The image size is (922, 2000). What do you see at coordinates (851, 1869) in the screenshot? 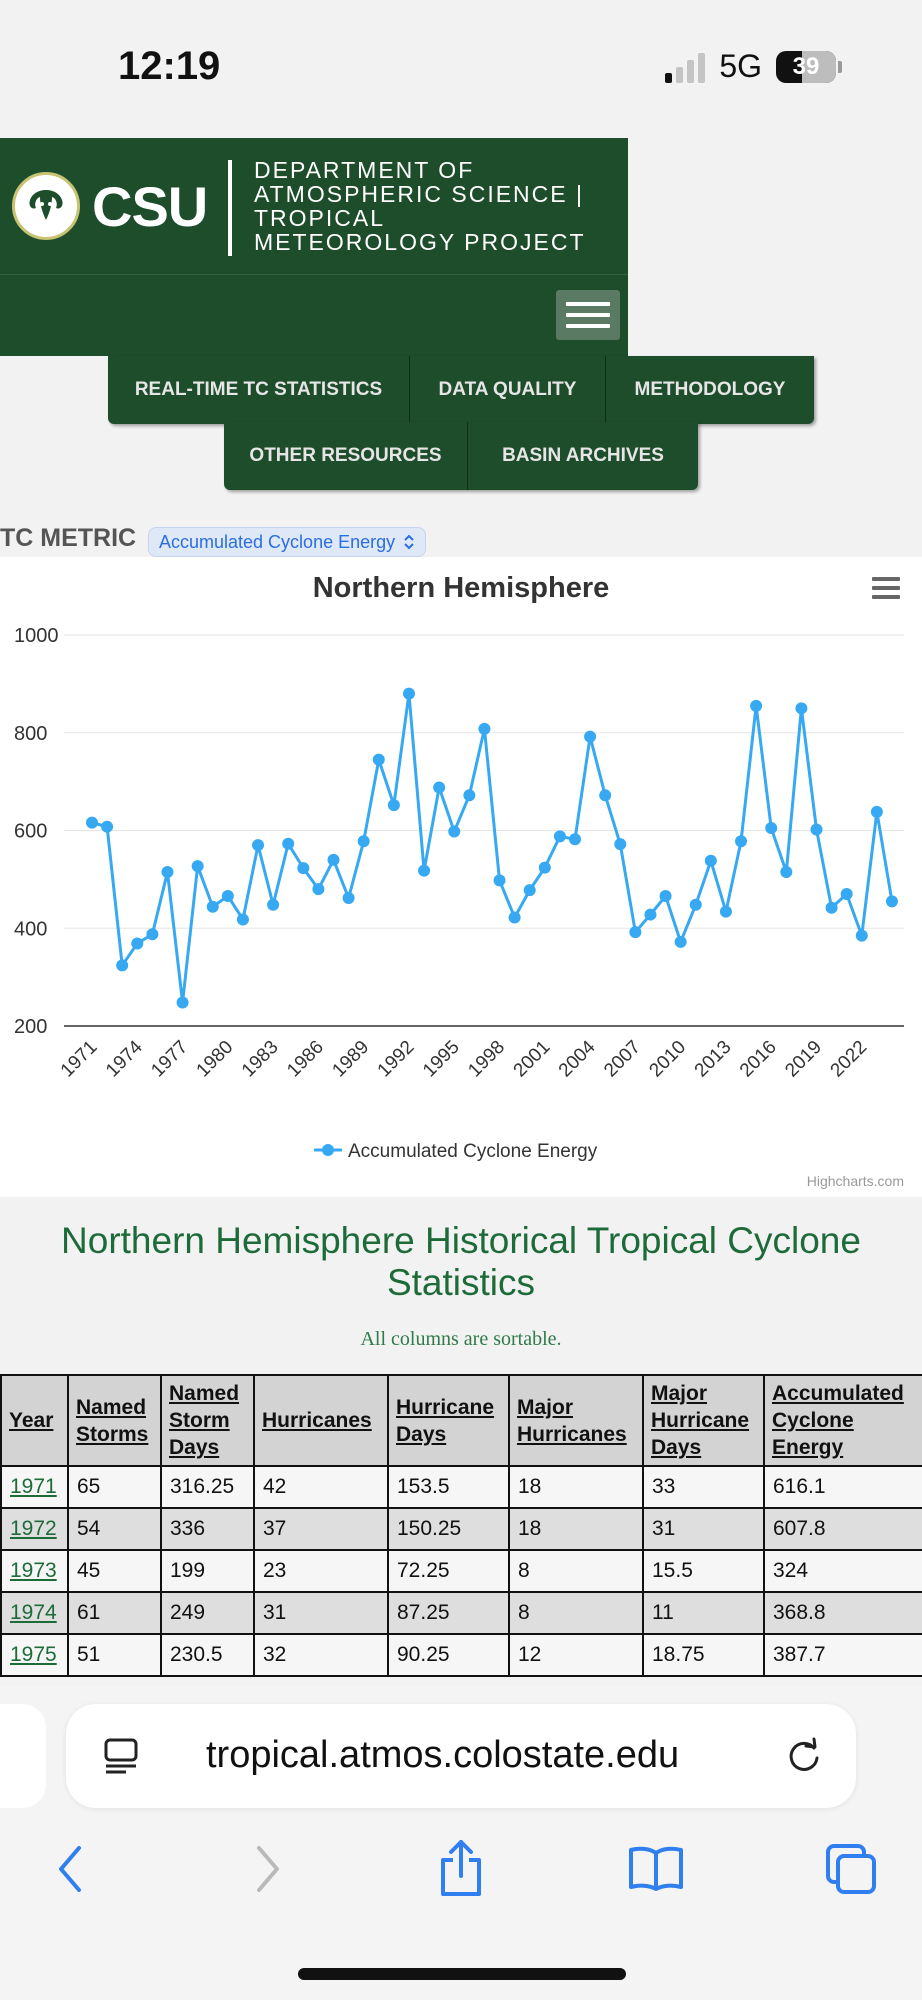
I see `tabs-icon` at bounding box center [851, 1869].